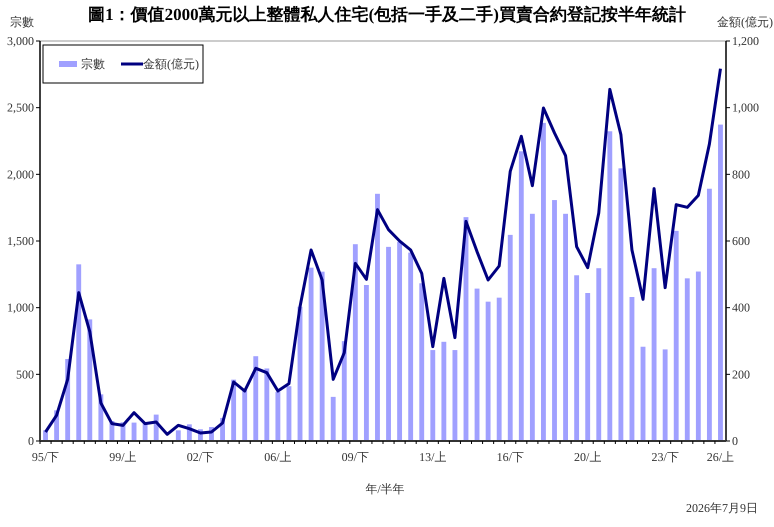 The image size is (774, 527). What do you see at coordinates (387, 14) in the screenshot?
I see `chart-title: 圖1：價值2000萬元以上整體私人住宅(包括一手及二手)買賣合約登記按半年統計` at bounding box center [387, 14].